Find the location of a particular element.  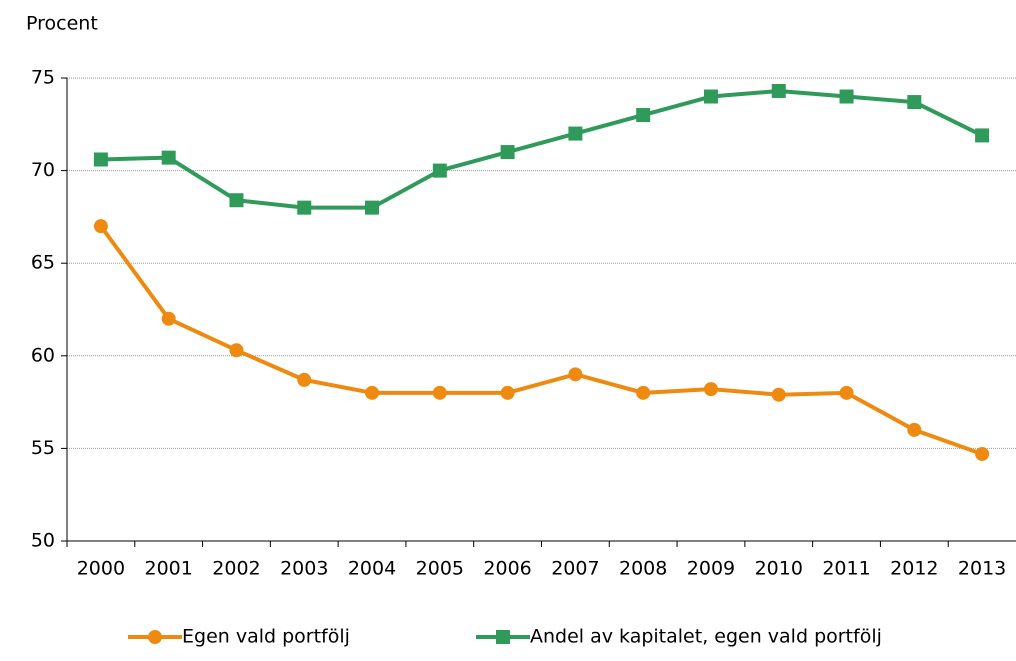

x-tick-label: 2006 is located at coordinates (507, 569).